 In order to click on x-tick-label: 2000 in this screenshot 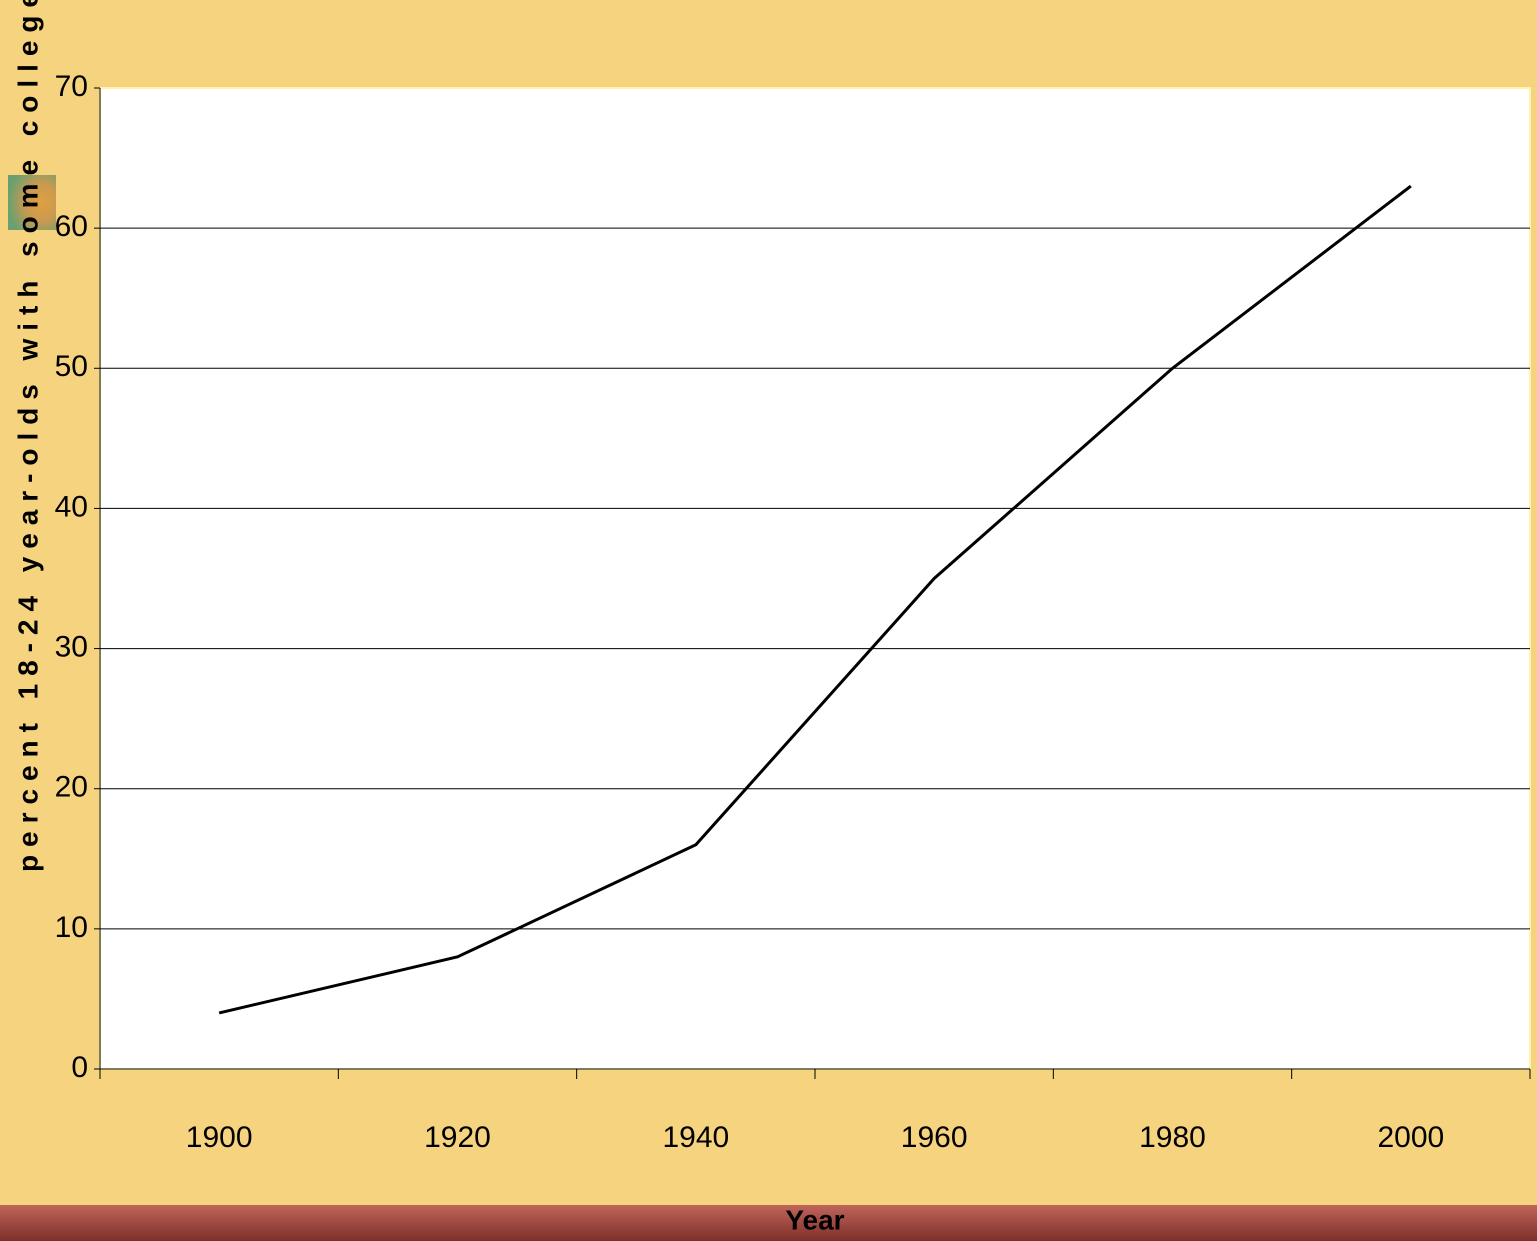, I will do `click(1410, 1137)`.